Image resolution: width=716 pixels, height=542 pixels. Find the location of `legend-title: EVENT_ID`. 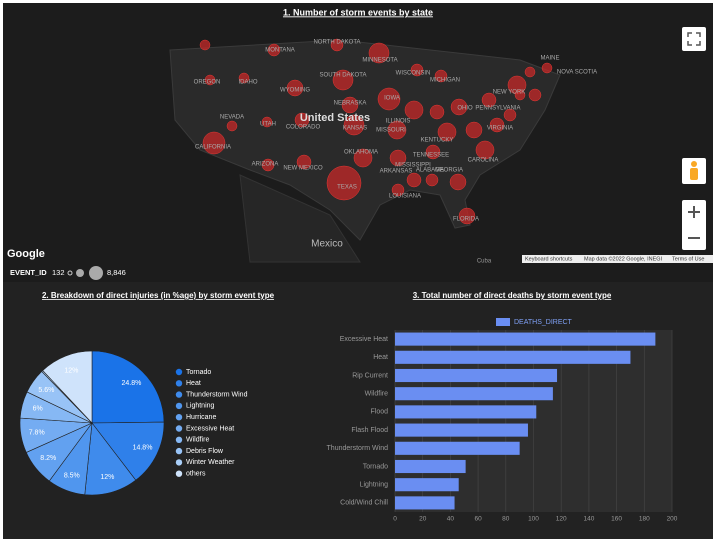

legend-title: EVENT_ID is located at coordinates (28, 272).